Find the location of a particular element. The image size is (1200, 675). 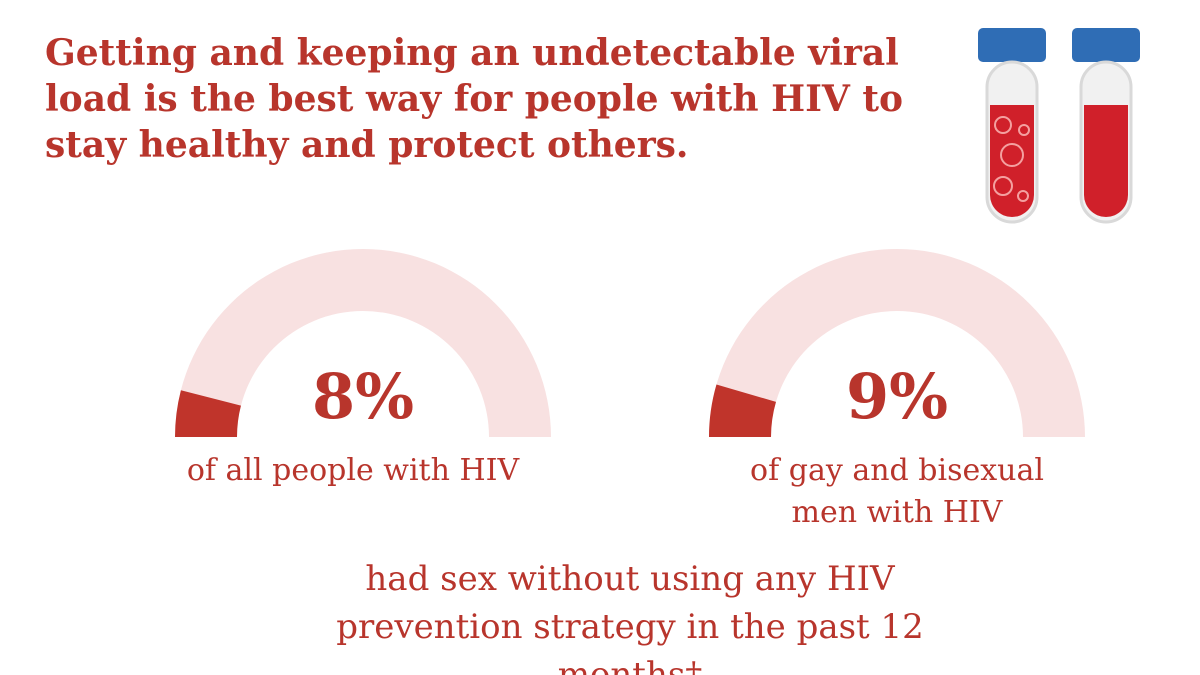

value-label: 8% is located at coordinates (363, 396).